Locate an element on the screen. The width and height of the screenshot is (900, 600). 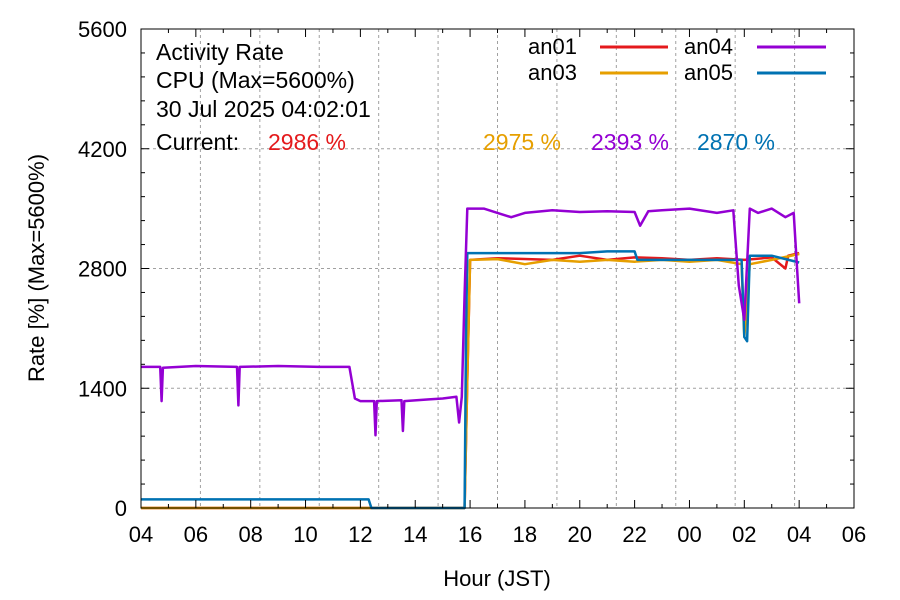
y-axis-label: Rate [%] (Max=5600%) is located at coordinates (36, 268).